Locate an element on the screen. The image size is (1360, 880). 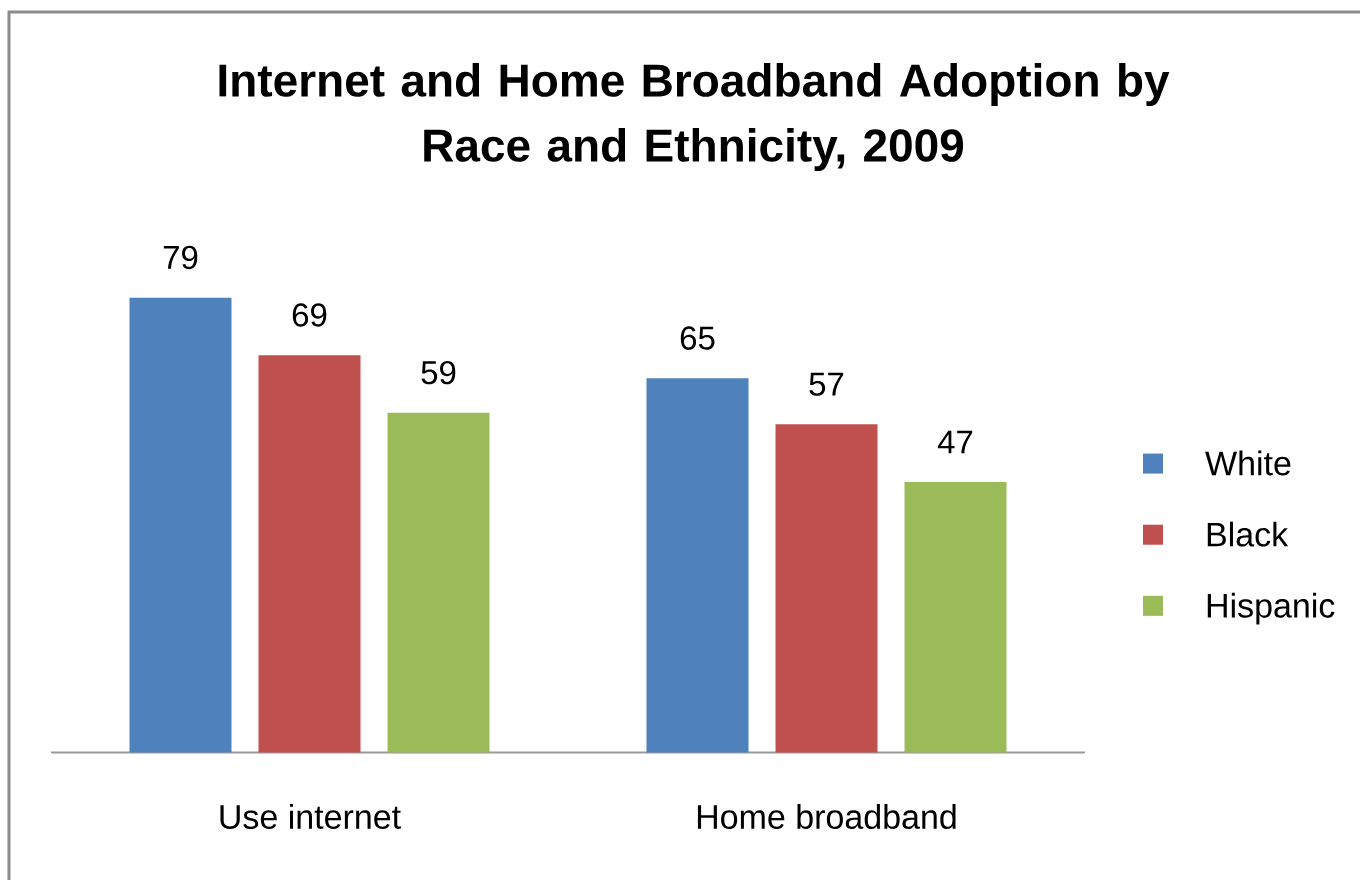
x-tick-label: Use internet is located at coordinates (310, 816).